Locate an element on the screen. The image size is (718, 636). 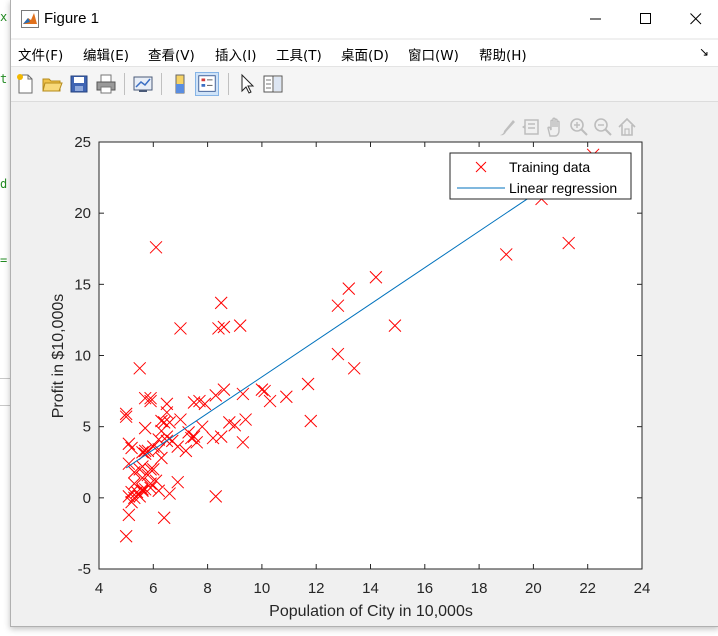
brush-icon is located at coordinates (507, 127).